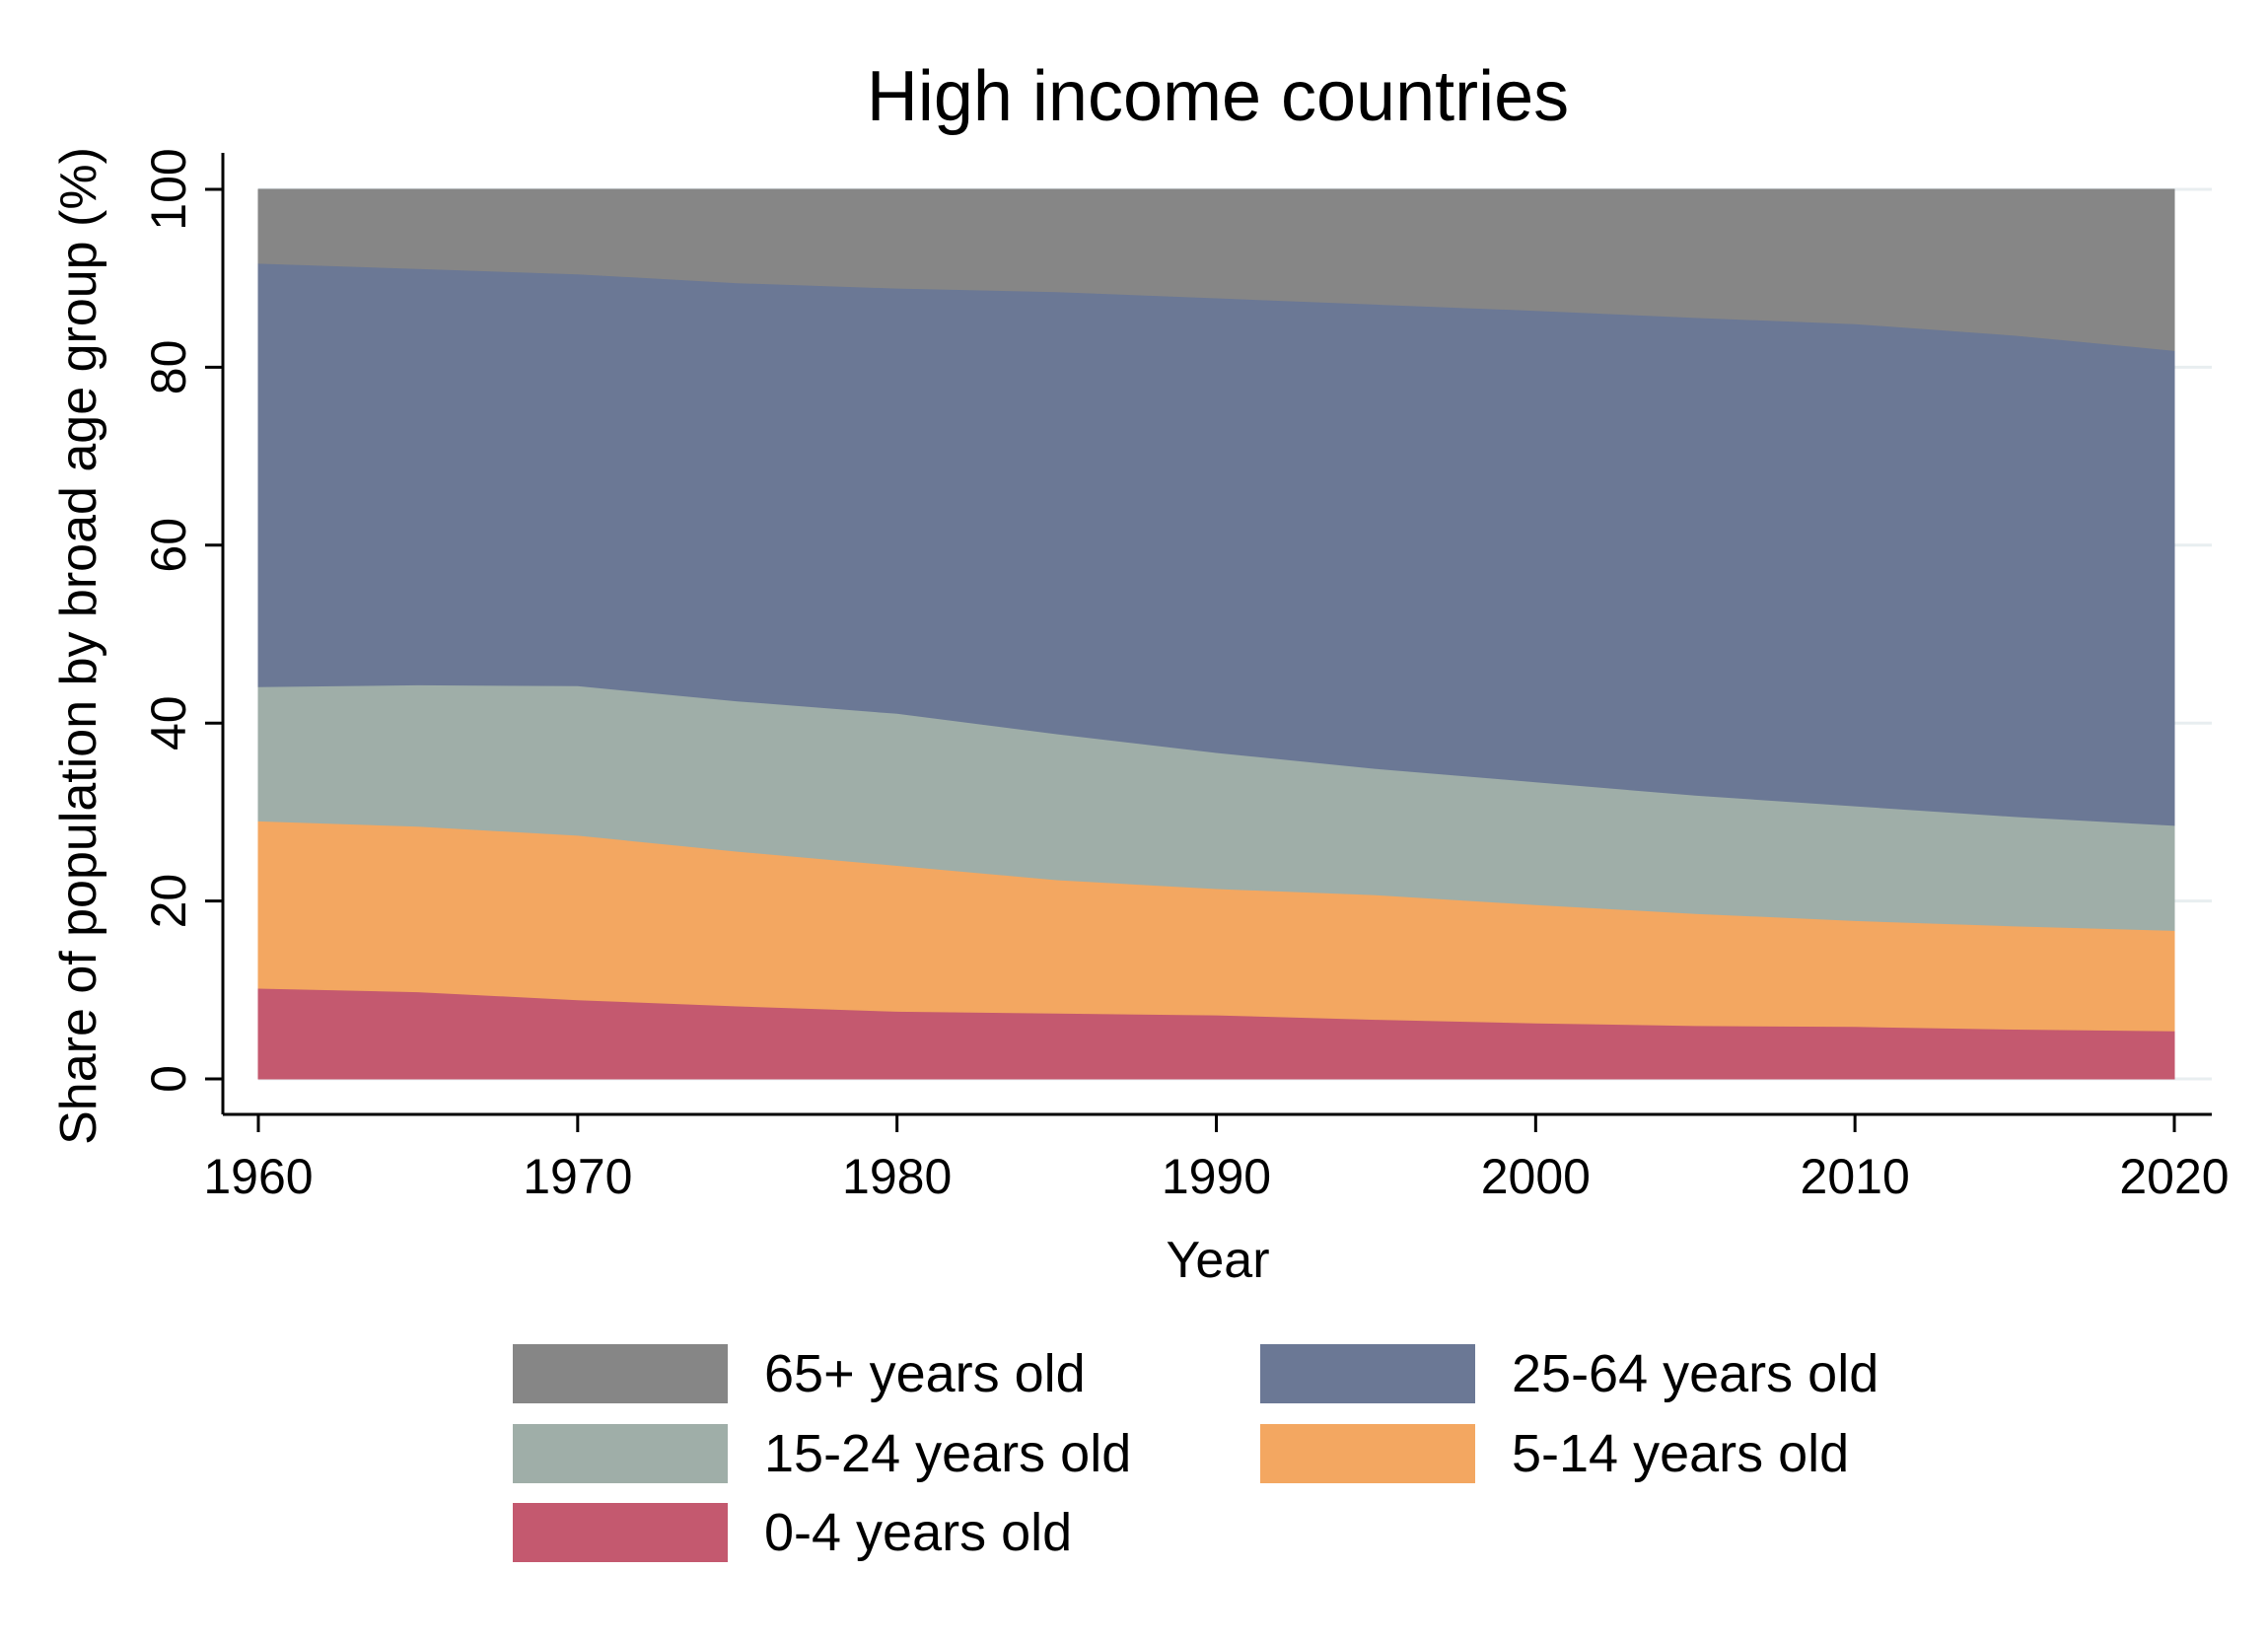 This screenshot has width=2268, height=1643. What do you see at coordinates (577, 1176) in the screenshot?
I see `x-tick-label: 1970` at bounding box center [577, 1176].